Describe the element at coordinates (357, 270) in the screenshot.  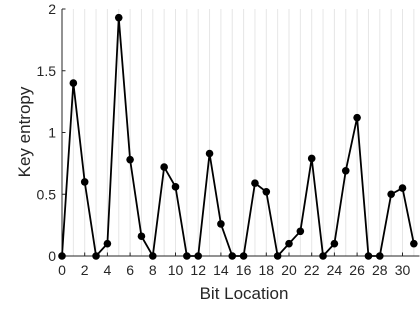
I see `x-tick-label: 26` at that location.